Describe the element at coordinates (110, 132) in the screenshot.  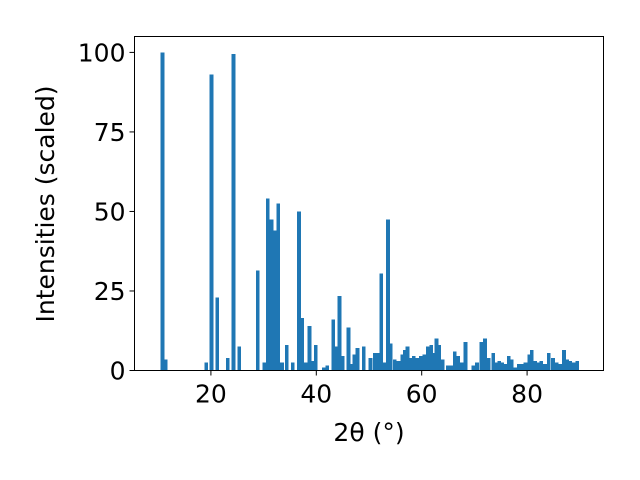
I see `y-tick-label: 75` at that location.